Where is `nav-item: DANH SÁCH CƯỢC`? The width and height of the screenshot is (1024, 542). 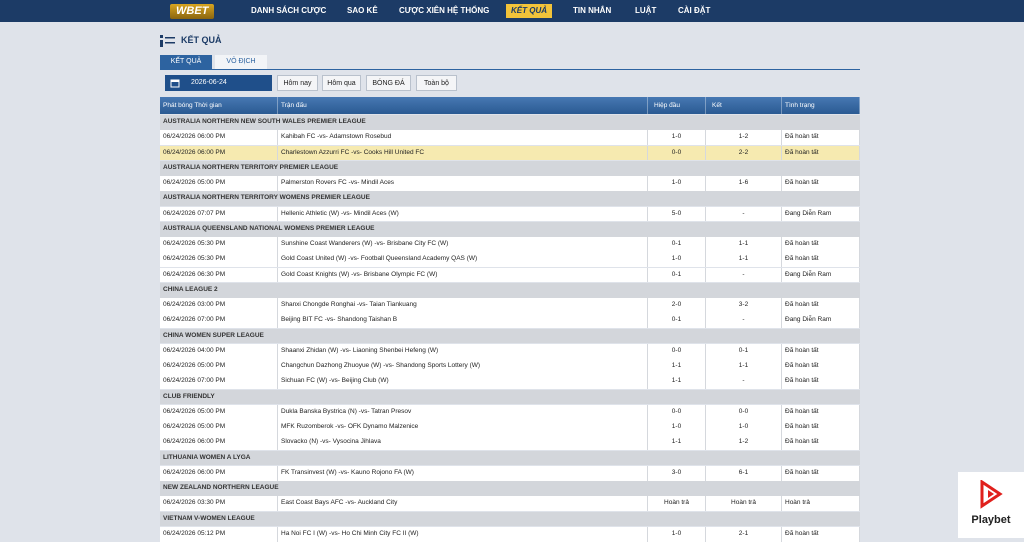
nav-item: DANH SÁCH CƯỢC is located at coordinates (289, 10).